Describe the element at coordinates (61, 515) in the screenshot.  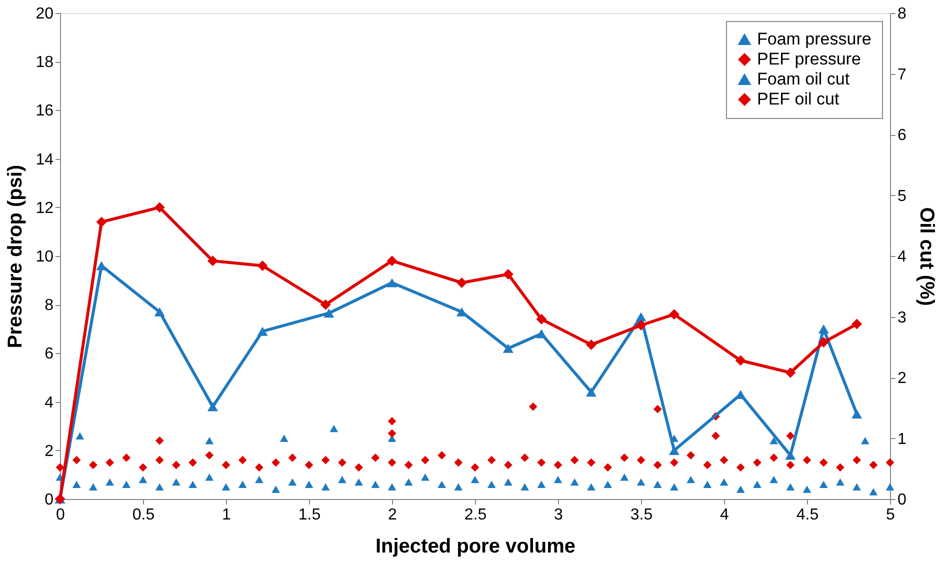
I see `x-tick-label: 0` at that location.